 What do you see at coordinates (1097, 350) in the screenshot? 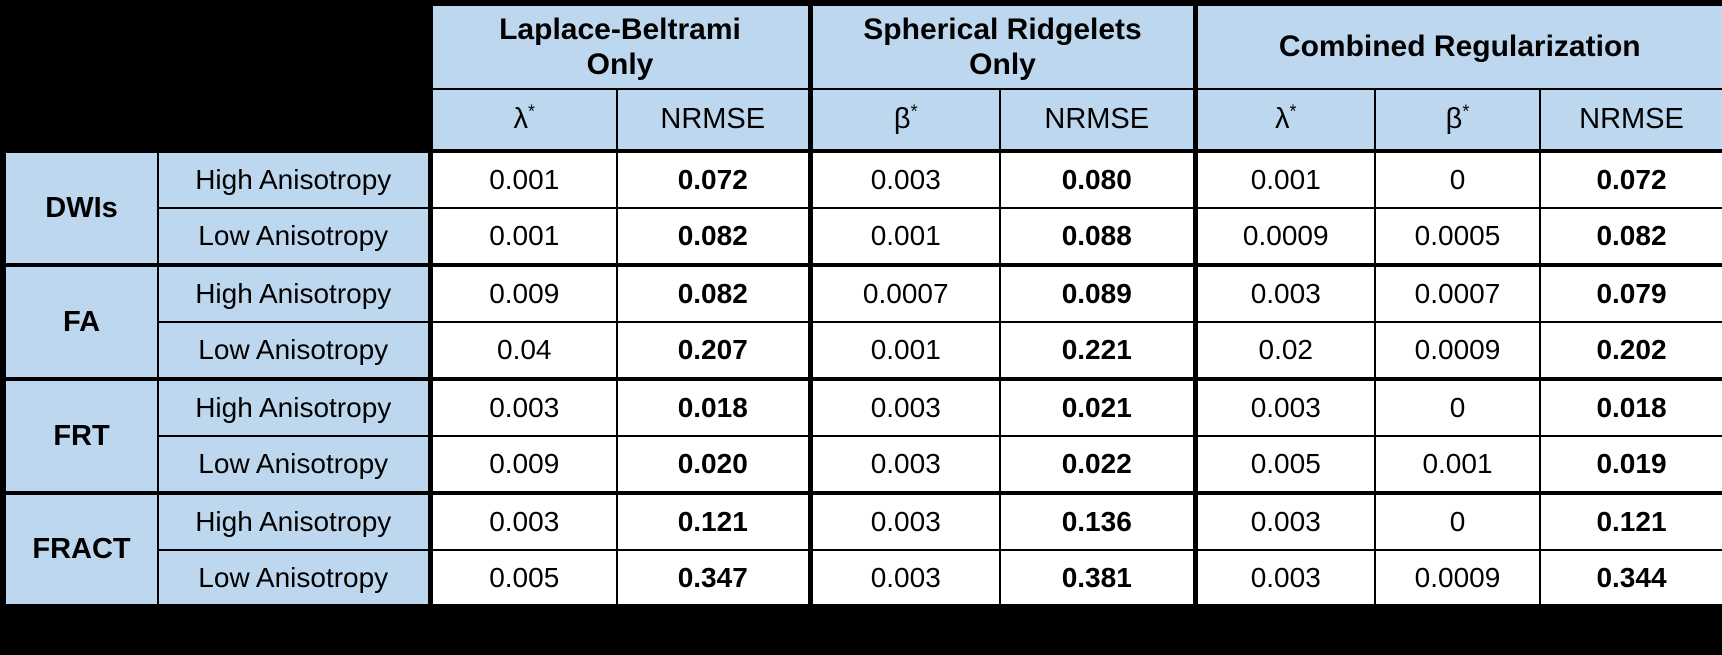
I see `nrmse-value-cell: 0.221` at bounding box center [1097, 350].